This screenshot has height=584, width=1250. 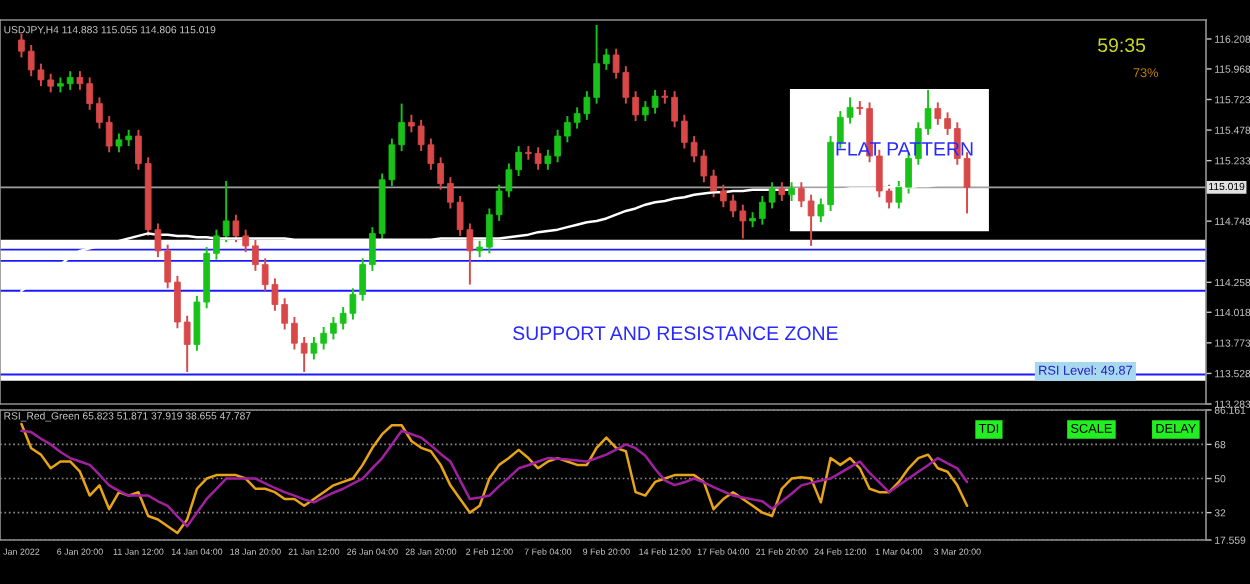 What do you see at coordinates (1122, 45) in the screenshot?
I see `text: 59:35` at bounding box center [1122, 45].